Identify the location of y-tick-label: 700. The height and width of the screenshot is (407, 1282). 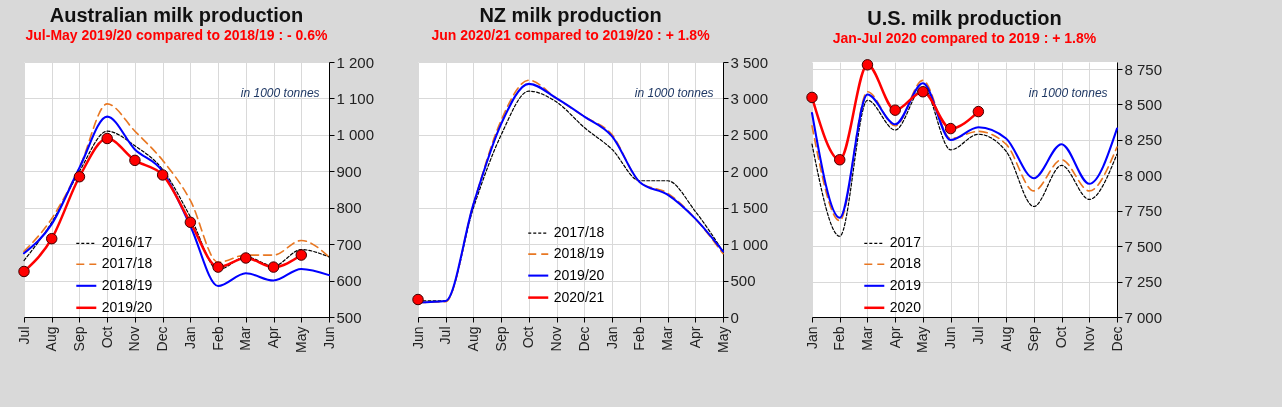
(349, 244).